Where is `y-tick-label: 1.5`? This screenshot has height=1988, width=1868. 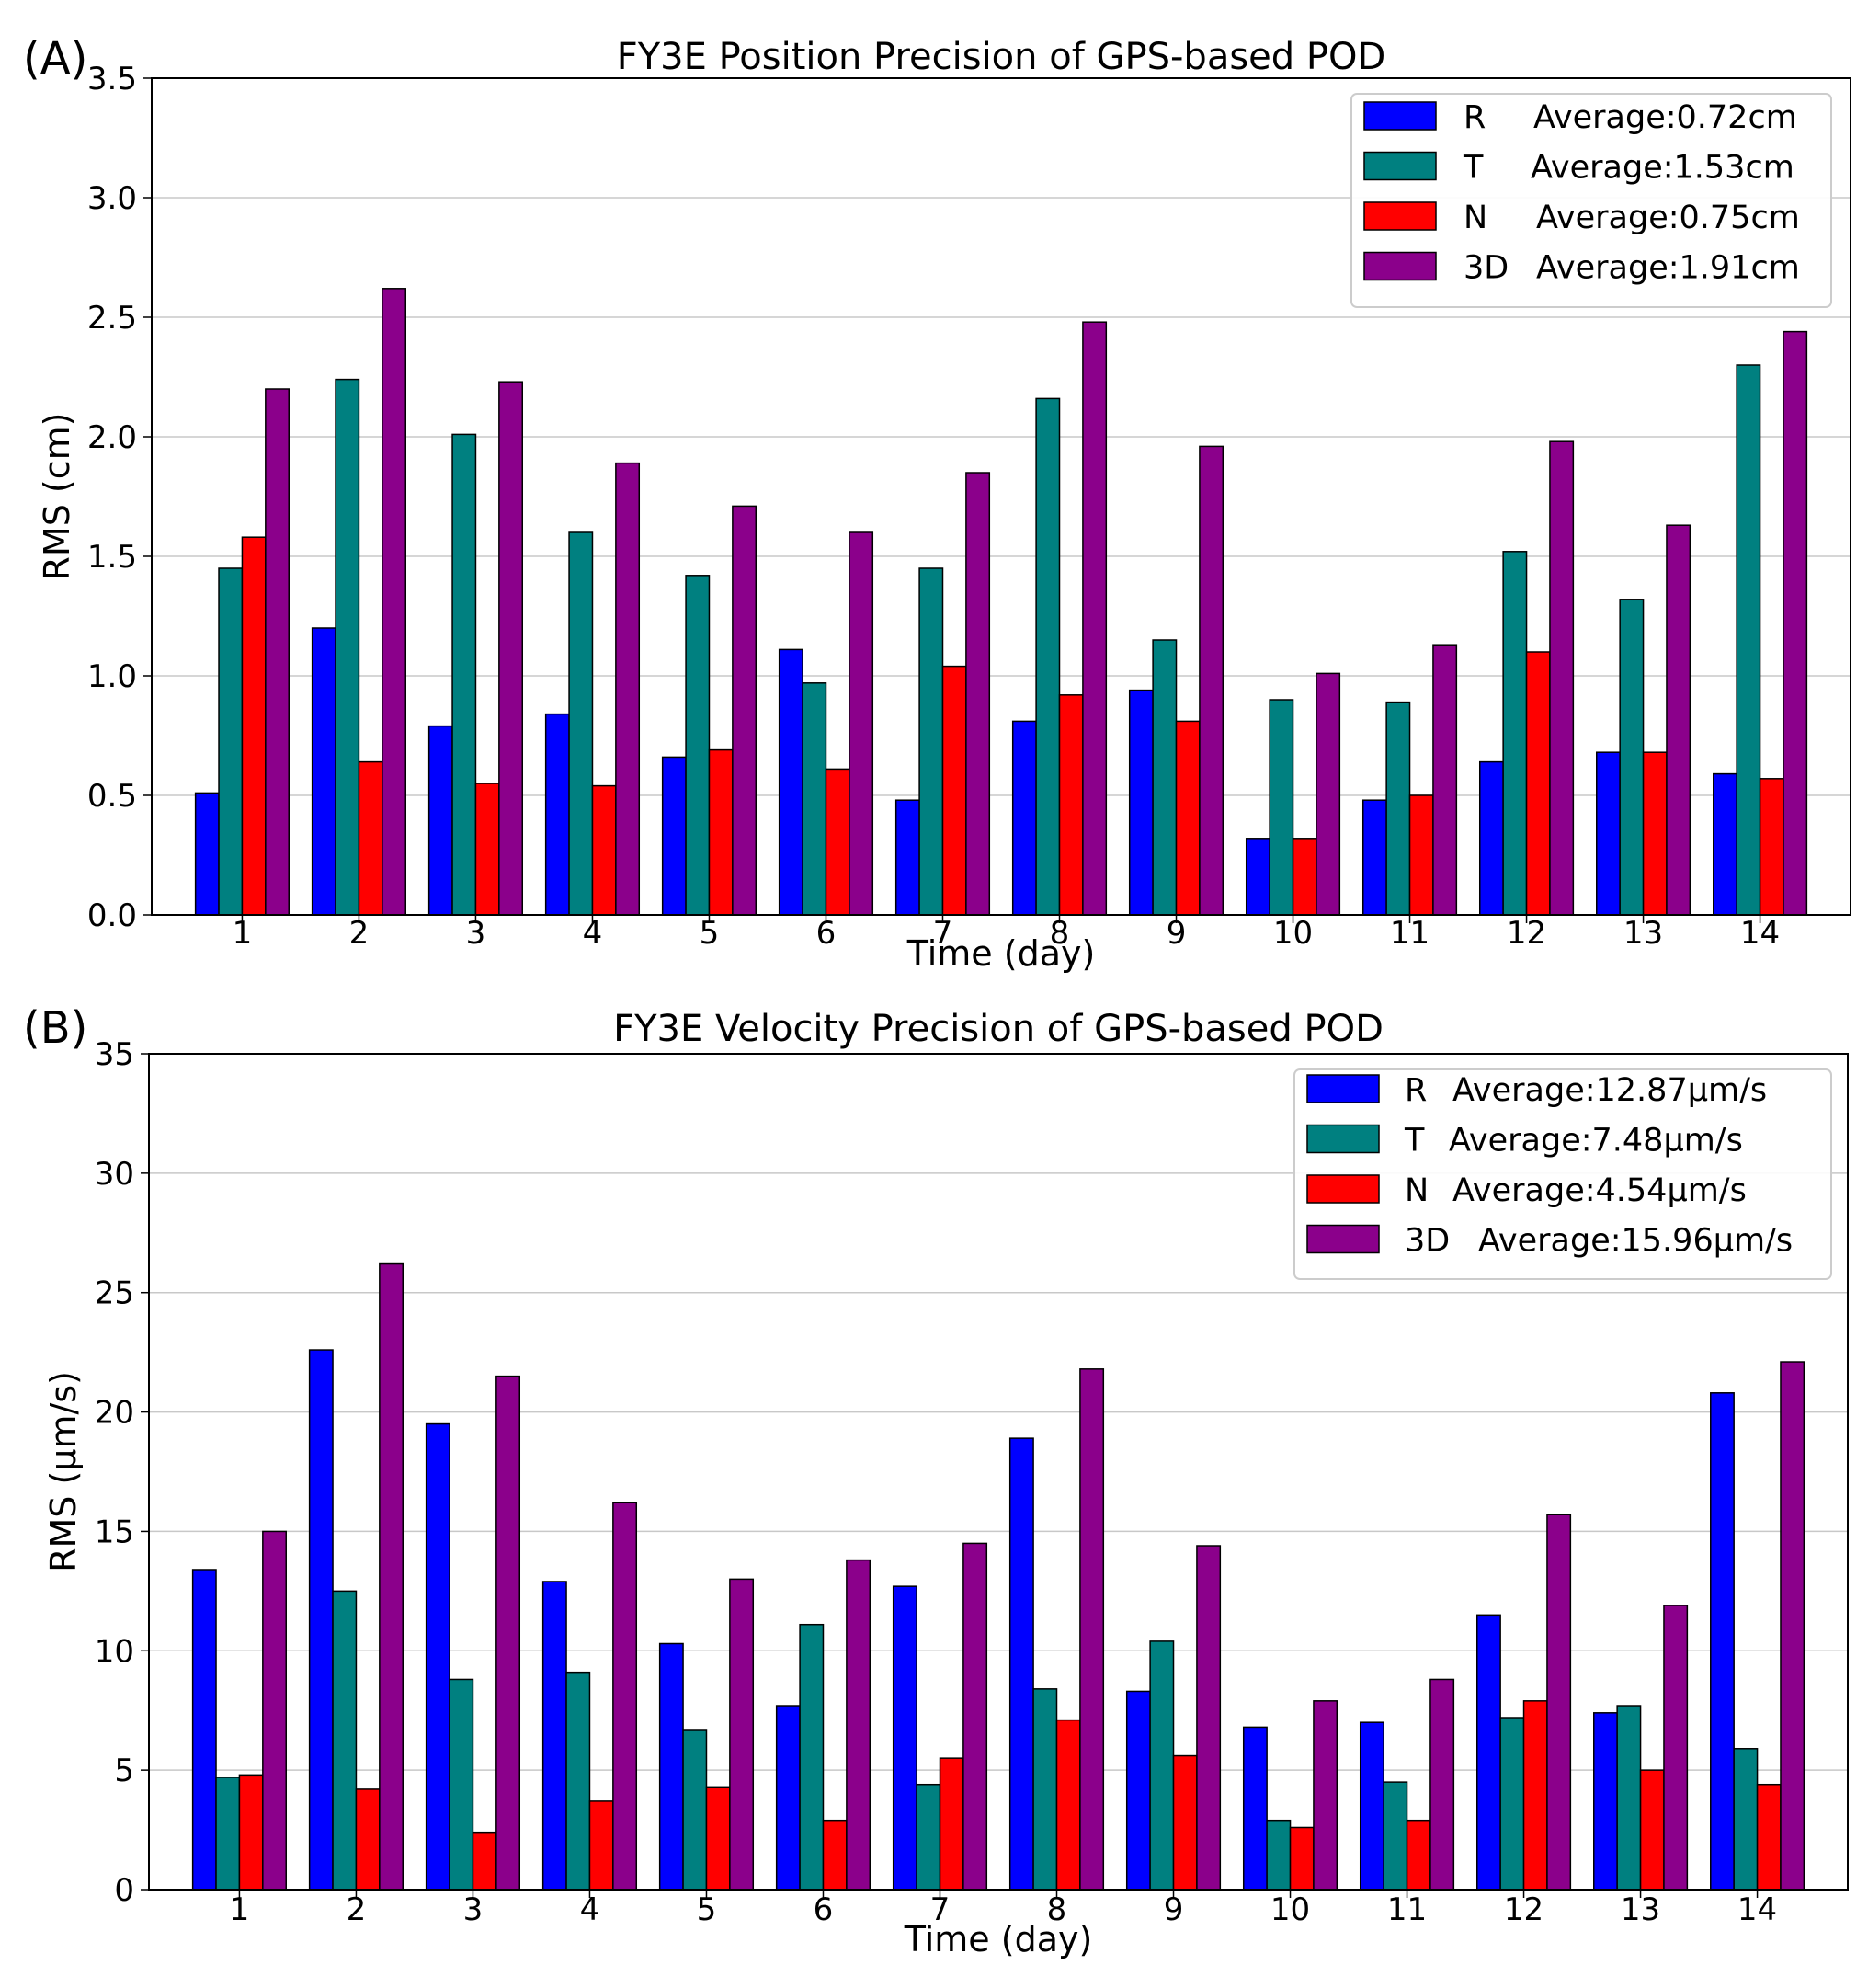 y-tick-label: 1.5 is located at coordinates (112, 558).